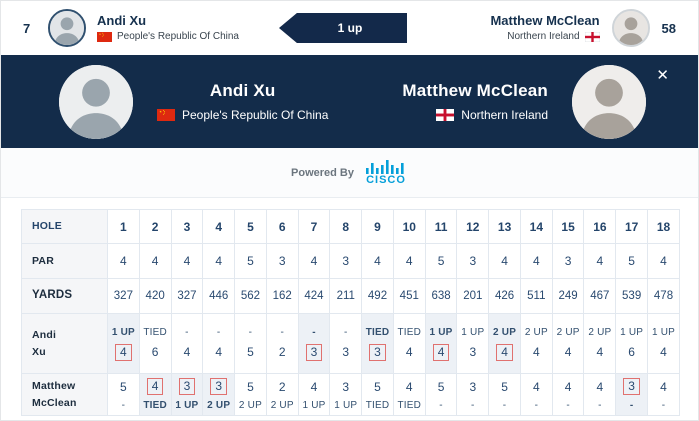 This screenshot has width=699, height=421. What do you see at coordinates (64, 343) in the screenshot?
I see `player1-row-label: Andi Xu` at bounding box center [64, 343].